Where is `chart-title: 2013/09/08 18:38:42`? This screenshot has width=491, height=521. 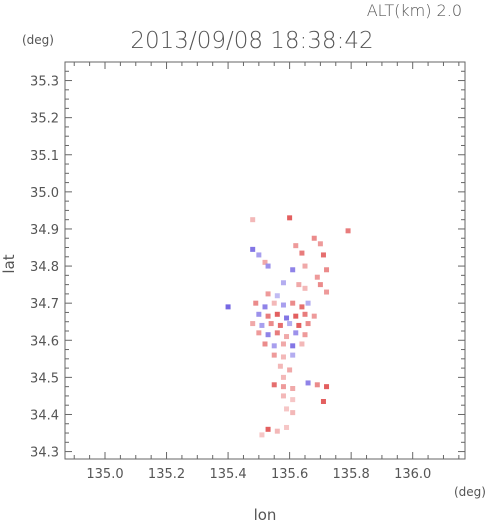 chart-title: 2013/09/08 18:38:42 is located at coordinates (251, 41).